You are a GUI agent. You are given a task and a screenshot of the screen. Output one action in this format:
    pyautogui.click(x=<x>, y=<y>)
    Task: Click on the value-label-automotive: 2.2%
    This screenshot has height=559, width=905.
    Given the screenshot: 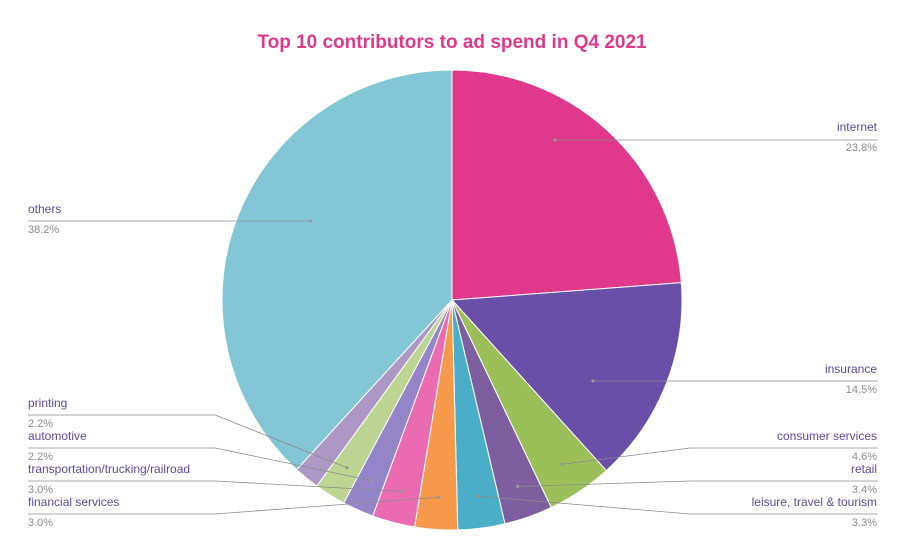 What is the action you would take?
    pyautogui.click(x=40, y=457)
    